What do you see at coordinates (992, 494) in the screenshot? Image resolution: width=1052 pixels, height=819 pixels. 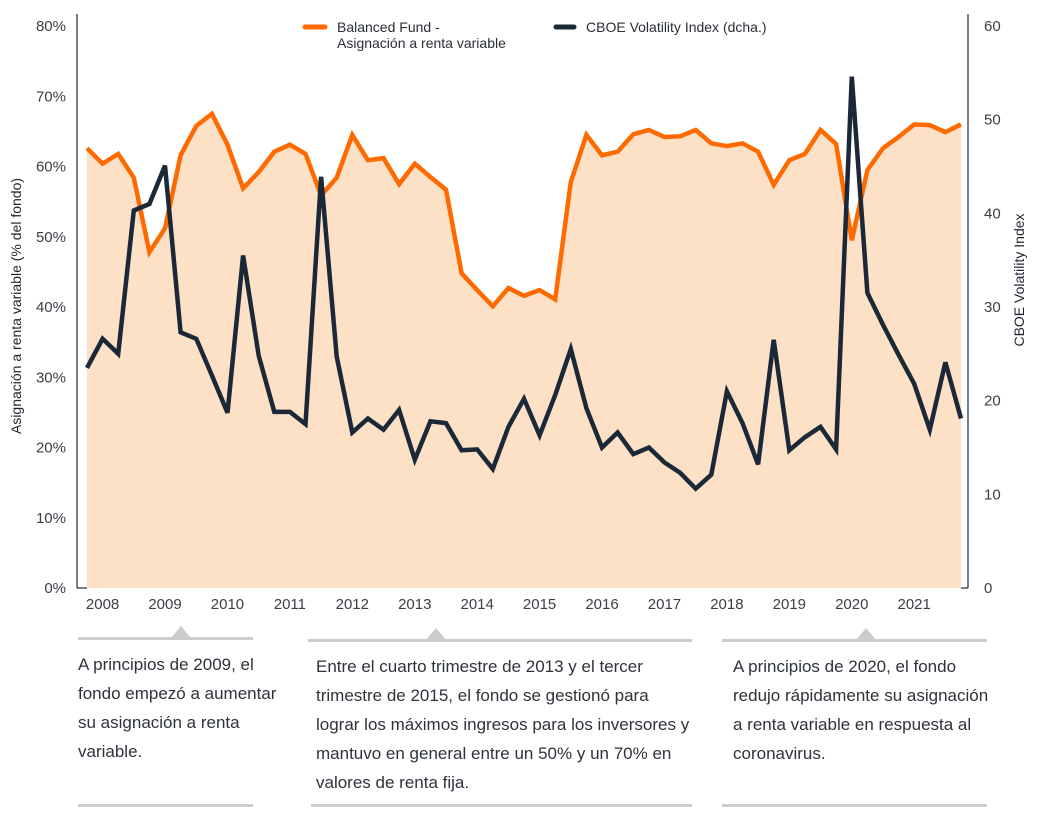 I see `right-tick-label: 10` at bounding box center [992, 494].